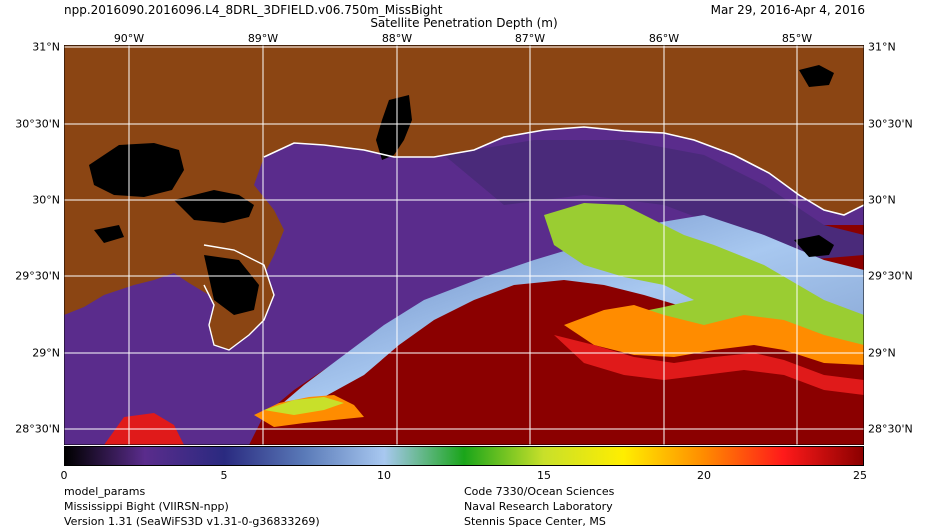 This screenshot has height=531, width=928. Describe the element at coordinates (530, 38) in the screenshot. I see `lon-label-87w: 87°W` at that location.